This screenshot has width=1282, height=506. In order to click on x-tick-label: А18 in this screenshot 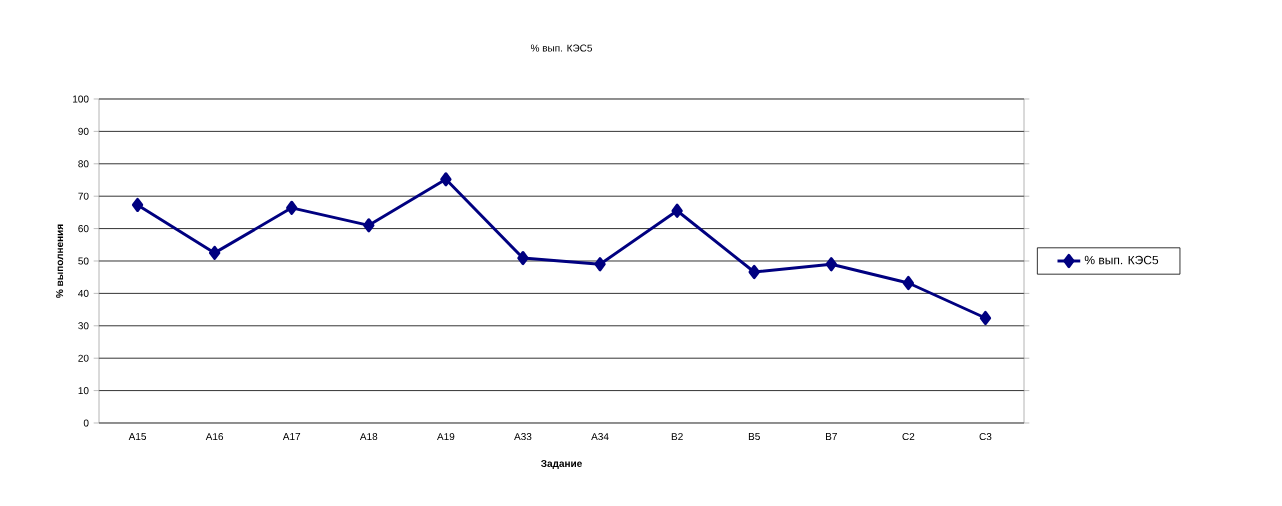, I will do `click(368, 437)`.